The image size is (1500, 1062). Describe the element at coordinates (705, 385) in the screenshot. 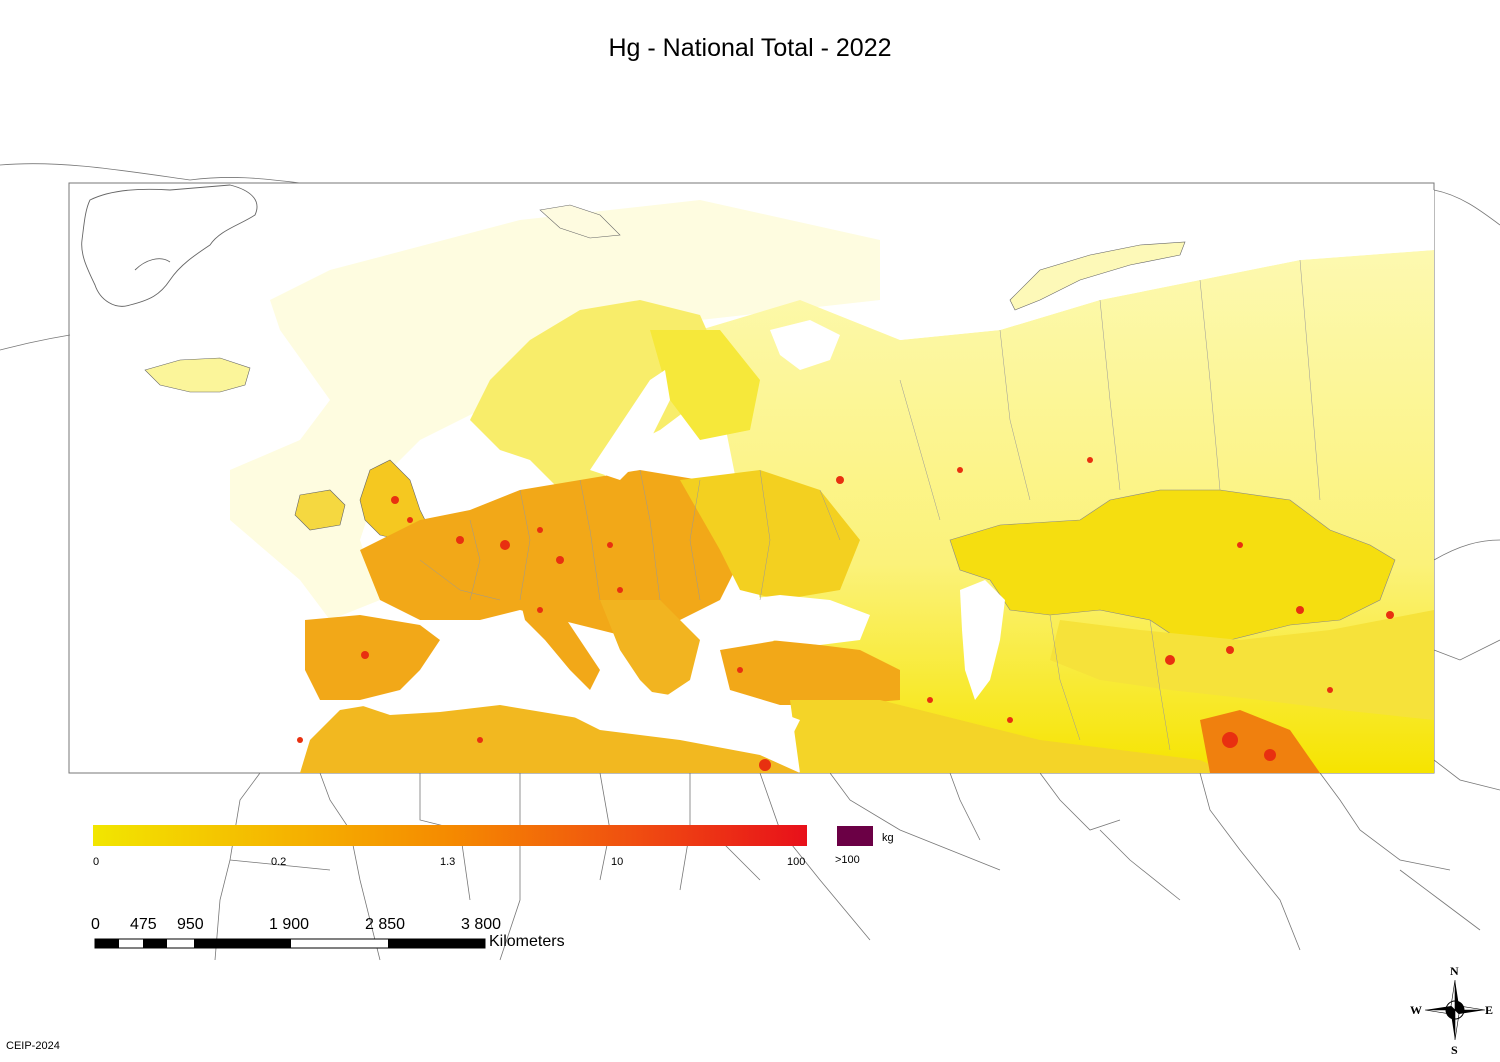

I see `land-finland` at that location.